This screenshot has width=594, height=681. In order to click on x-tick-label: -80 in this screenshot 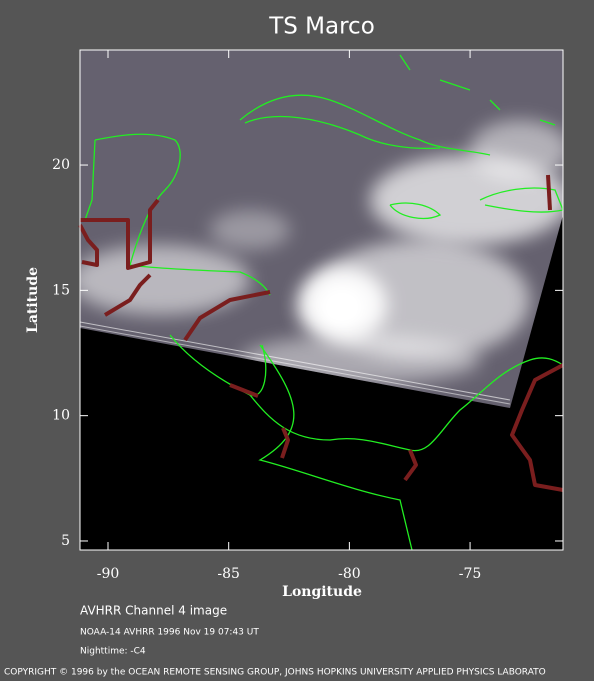, I will do `click(349, 574)`.